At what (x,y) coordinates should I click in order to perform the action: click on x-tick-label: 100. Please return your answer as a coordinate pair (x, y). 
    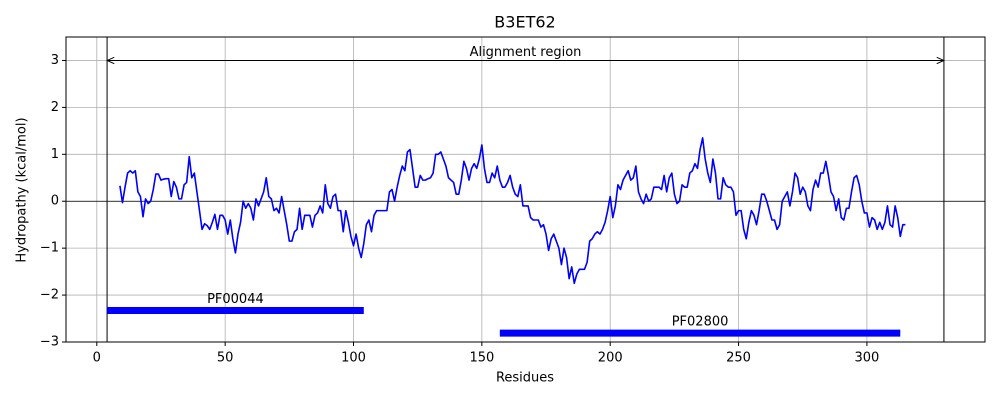
    Looking at the image, I should click on (353, 358).